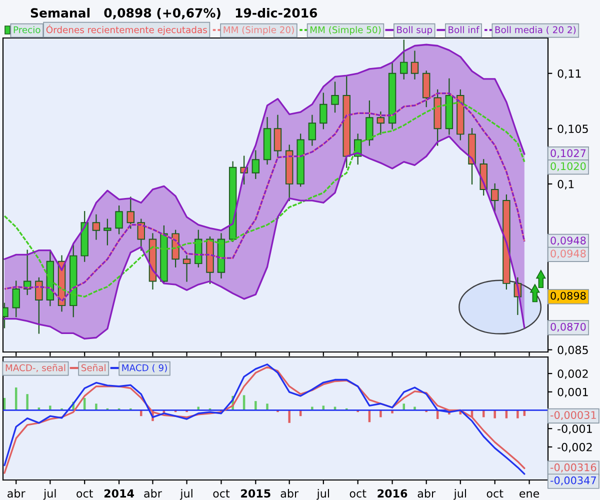 Image resolution: width=600 pixels, height=500 pixels. Describe the element at coordinates (27, 30) in the screenshot. I see `legend-label: Precio` at that location.